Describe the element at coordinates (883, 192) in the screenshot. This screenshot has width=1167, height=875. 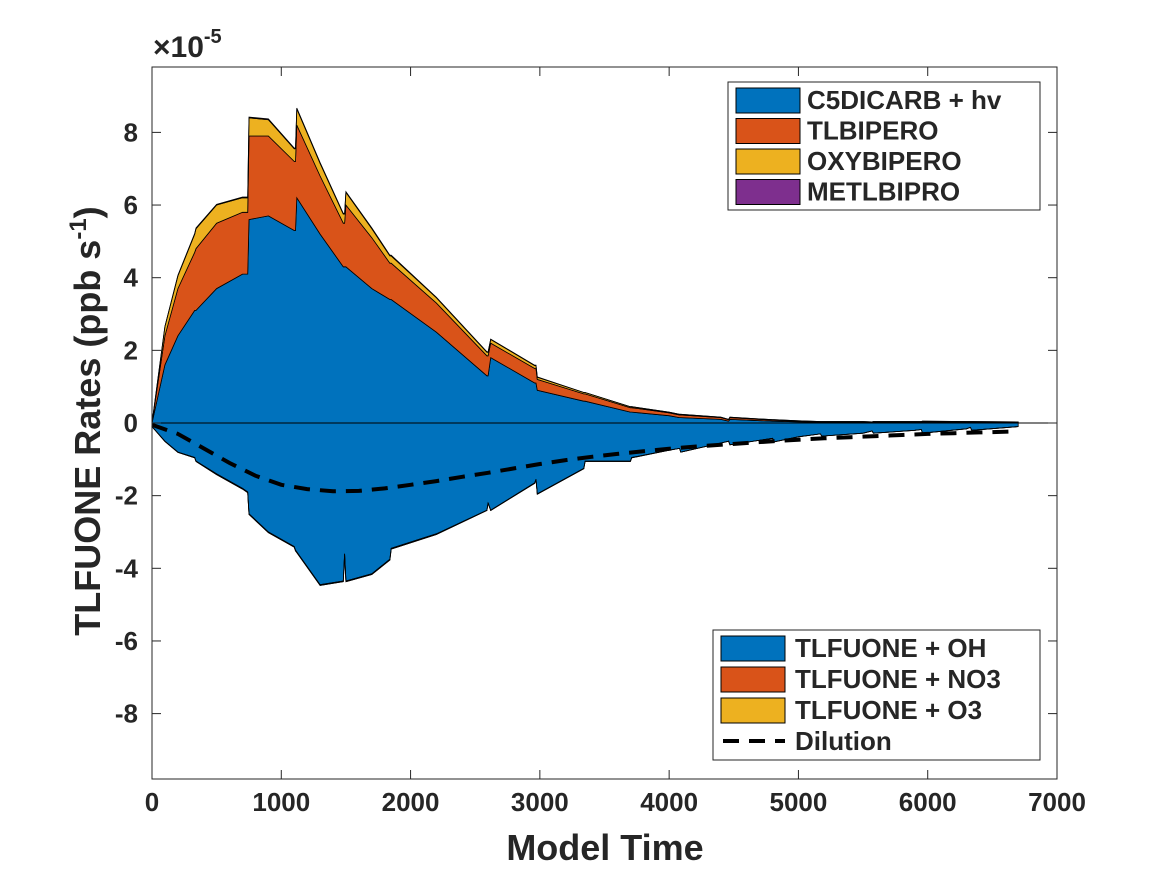
I see `legend-label: METLBIPRO` at that location.